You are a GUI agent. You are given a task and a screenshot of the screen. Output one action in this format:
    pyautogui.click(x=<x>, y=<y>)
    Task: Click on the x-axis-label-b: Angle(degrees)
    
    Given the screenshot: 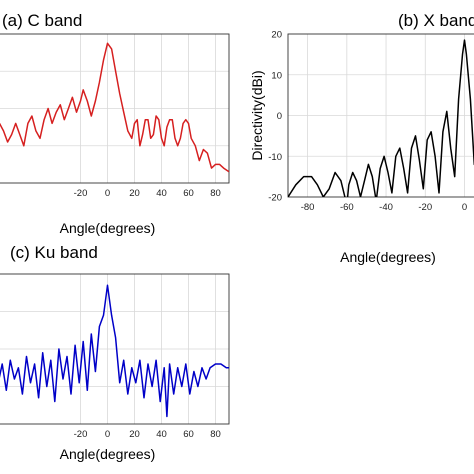 What is the action you would take?
    pyautogui.click(x=388, y=257)
    